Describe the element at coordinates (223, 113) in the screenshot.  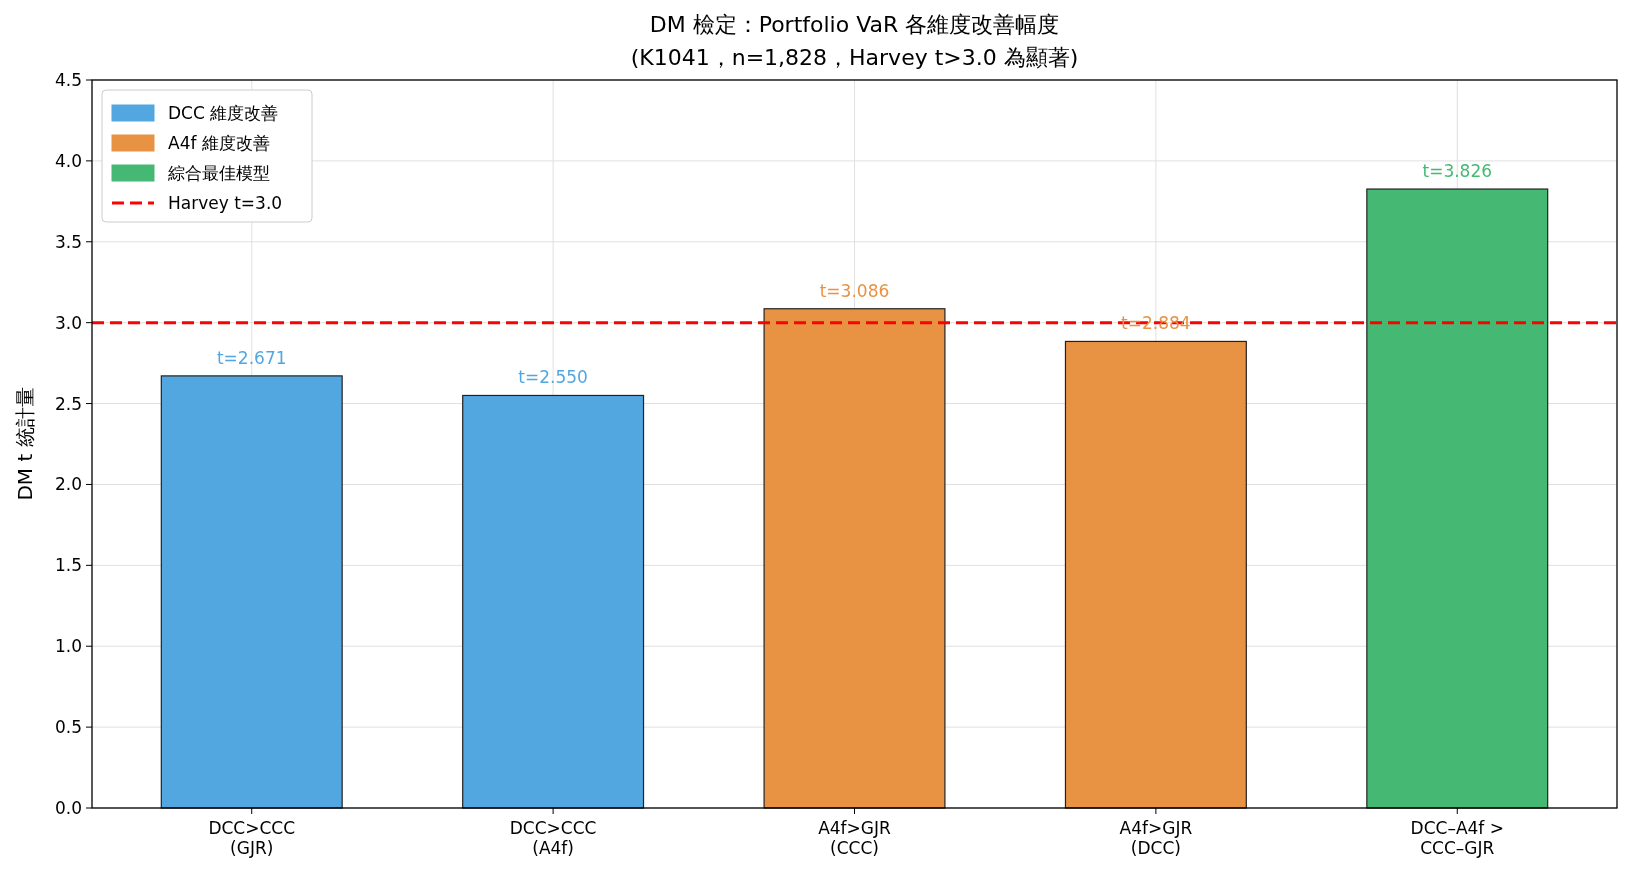
I see `legend-label: DCC 維度改善` at that location.